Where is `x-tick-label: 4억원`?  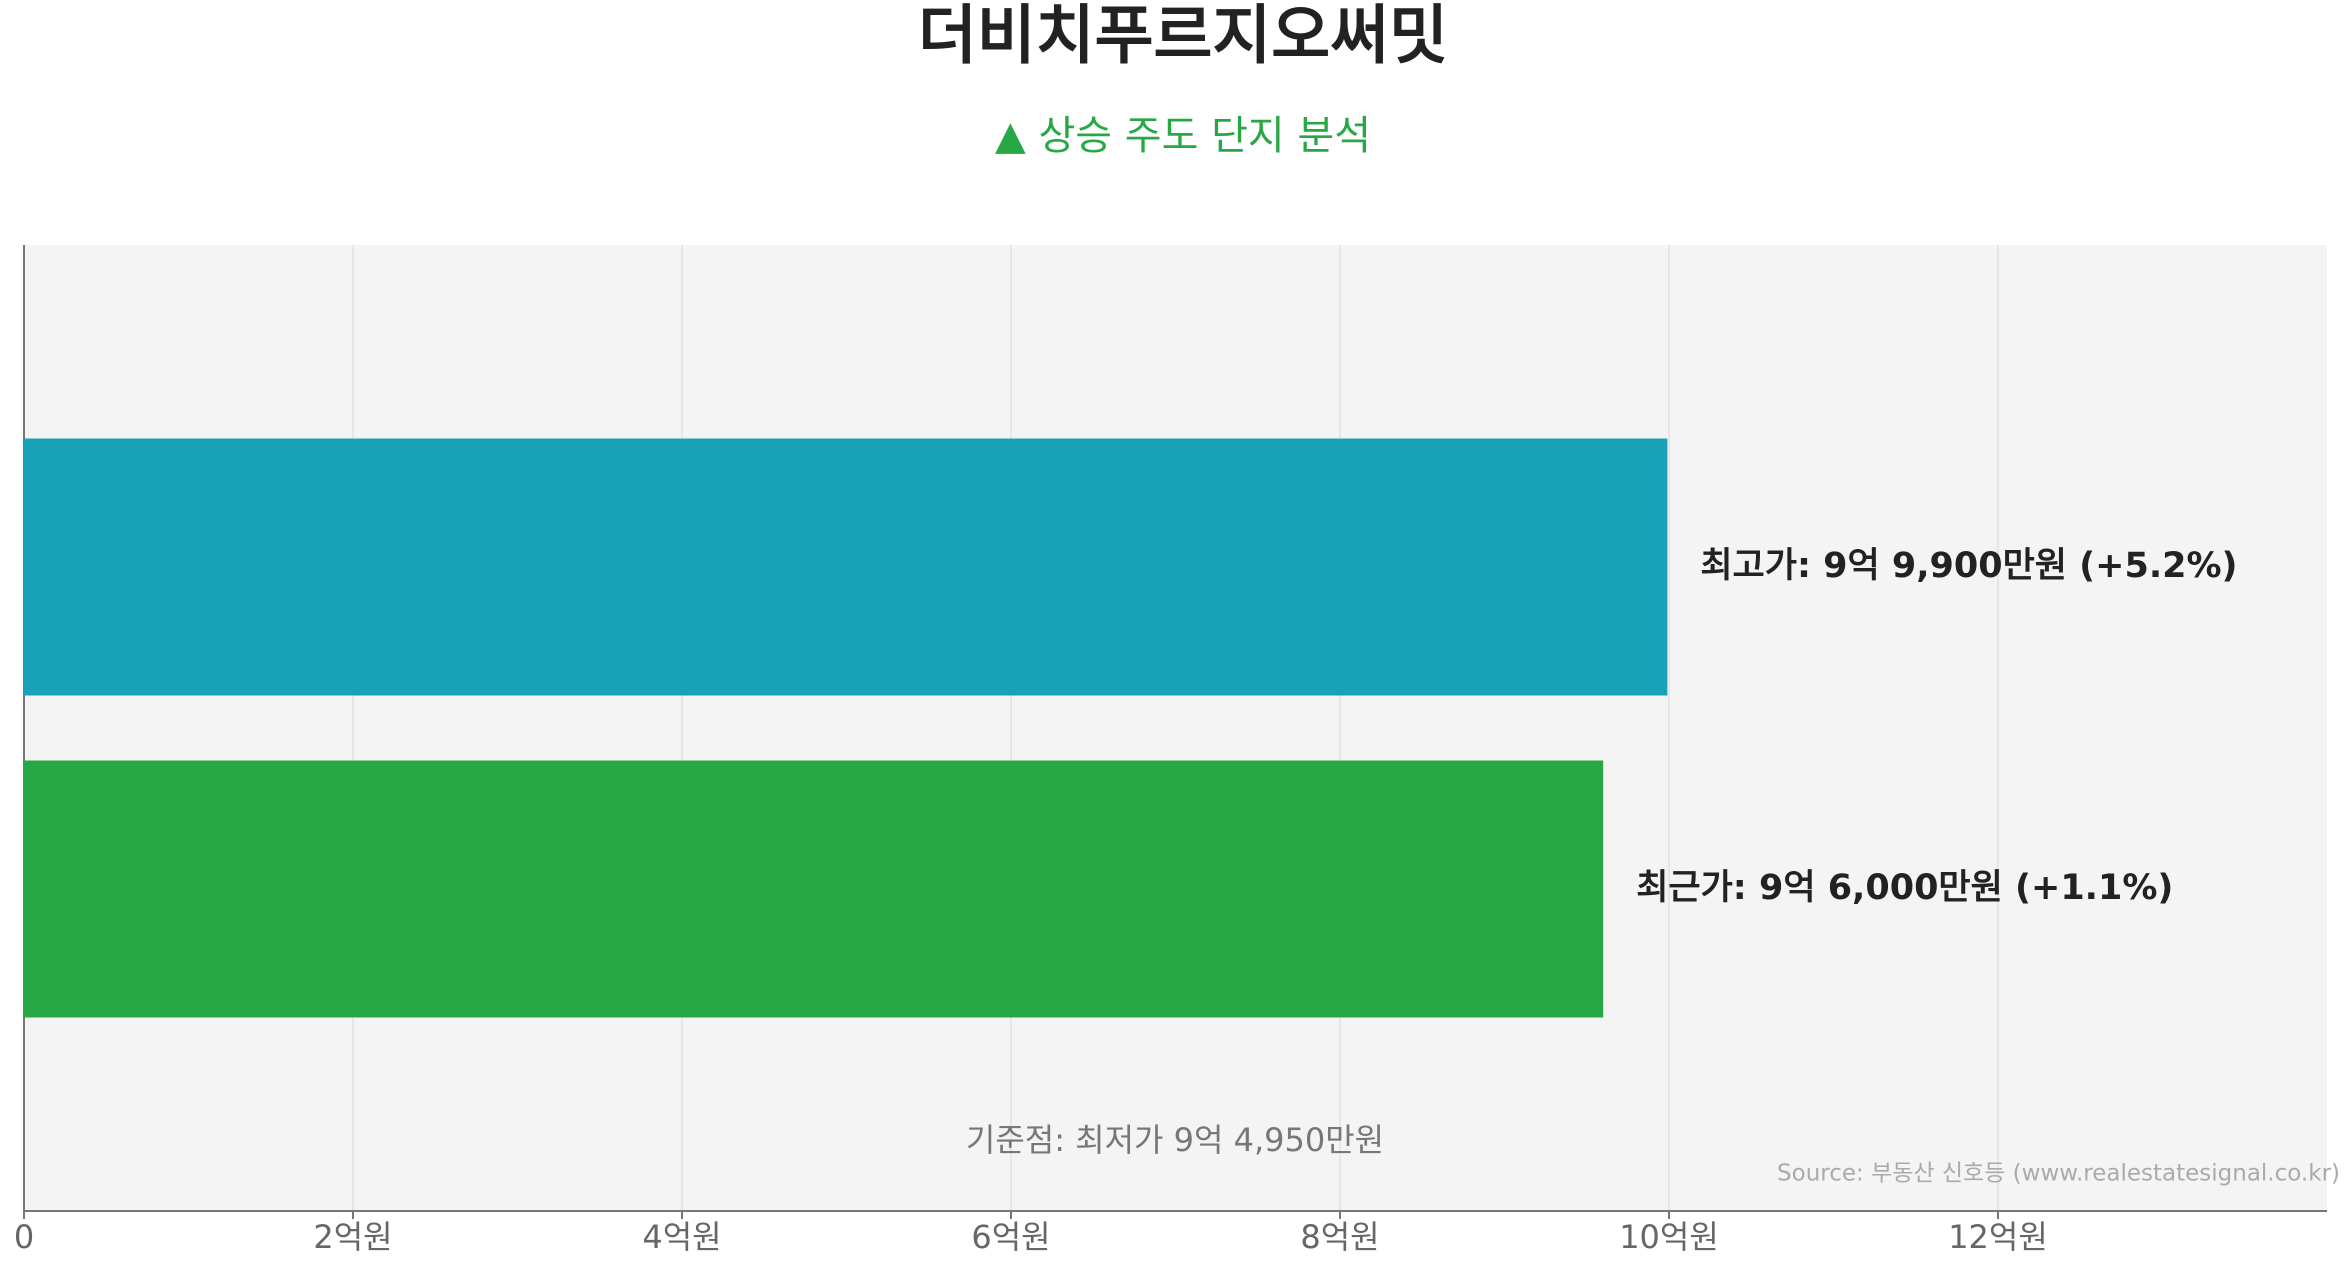 x-tick-label: 4억원 is located at coordinates (681, 1237).